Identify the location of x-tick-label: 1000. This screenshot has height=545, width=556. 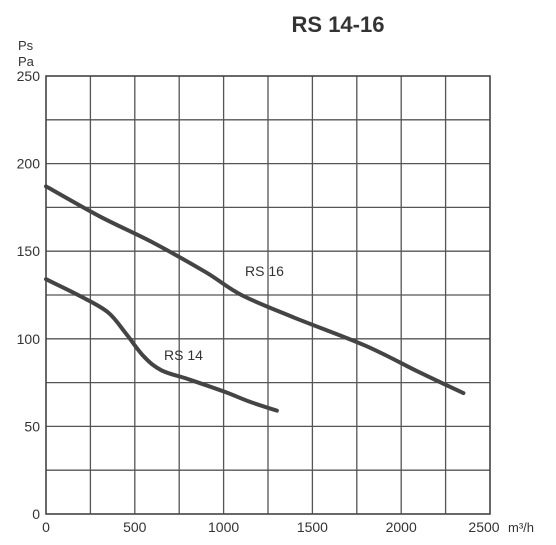
(223, 527).